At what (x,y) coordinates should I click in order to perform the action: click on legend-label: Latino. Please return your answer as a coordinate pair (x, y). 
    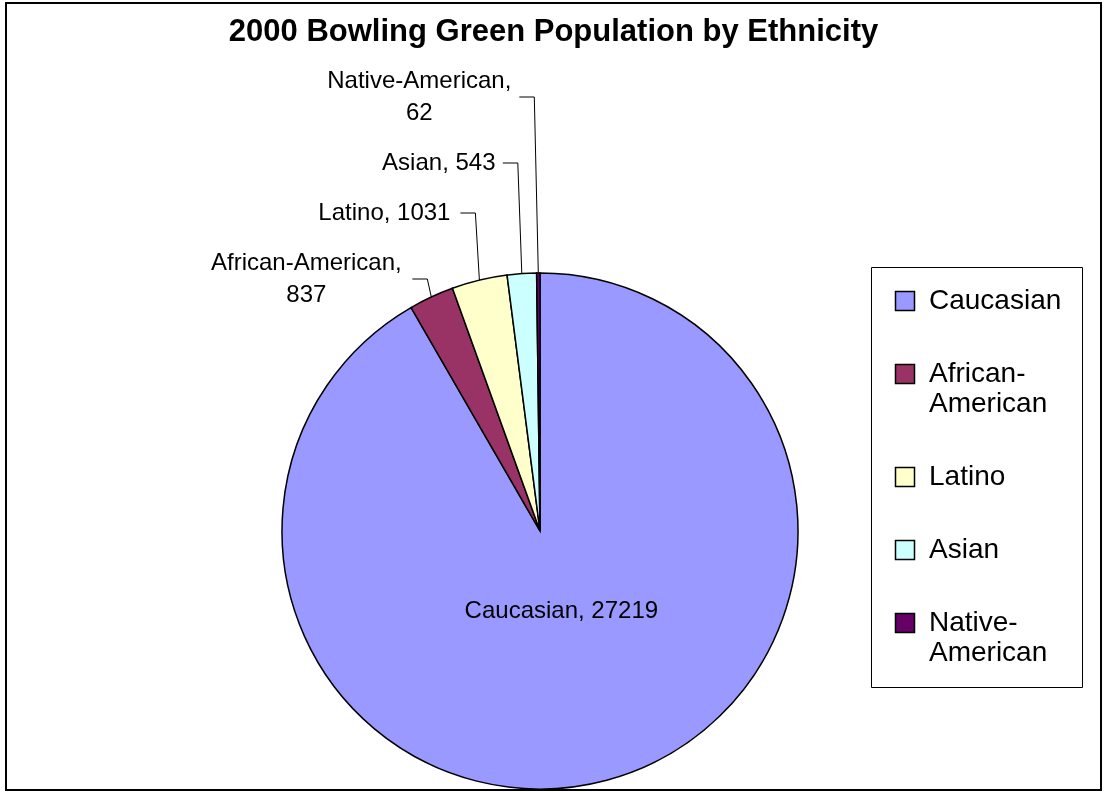
    Looking at the image, I should click on (967, 475).